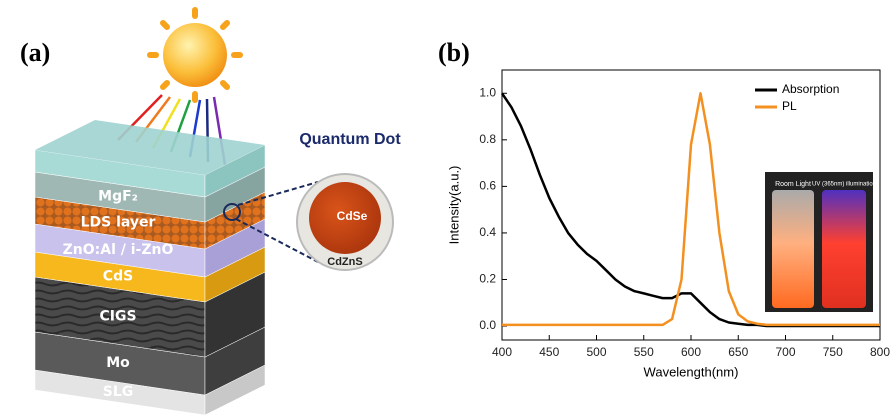 Image resolution: width=896 pixels, height=417 pixels. I want to click on qd-shell: CdZnS, so click(344, 262).